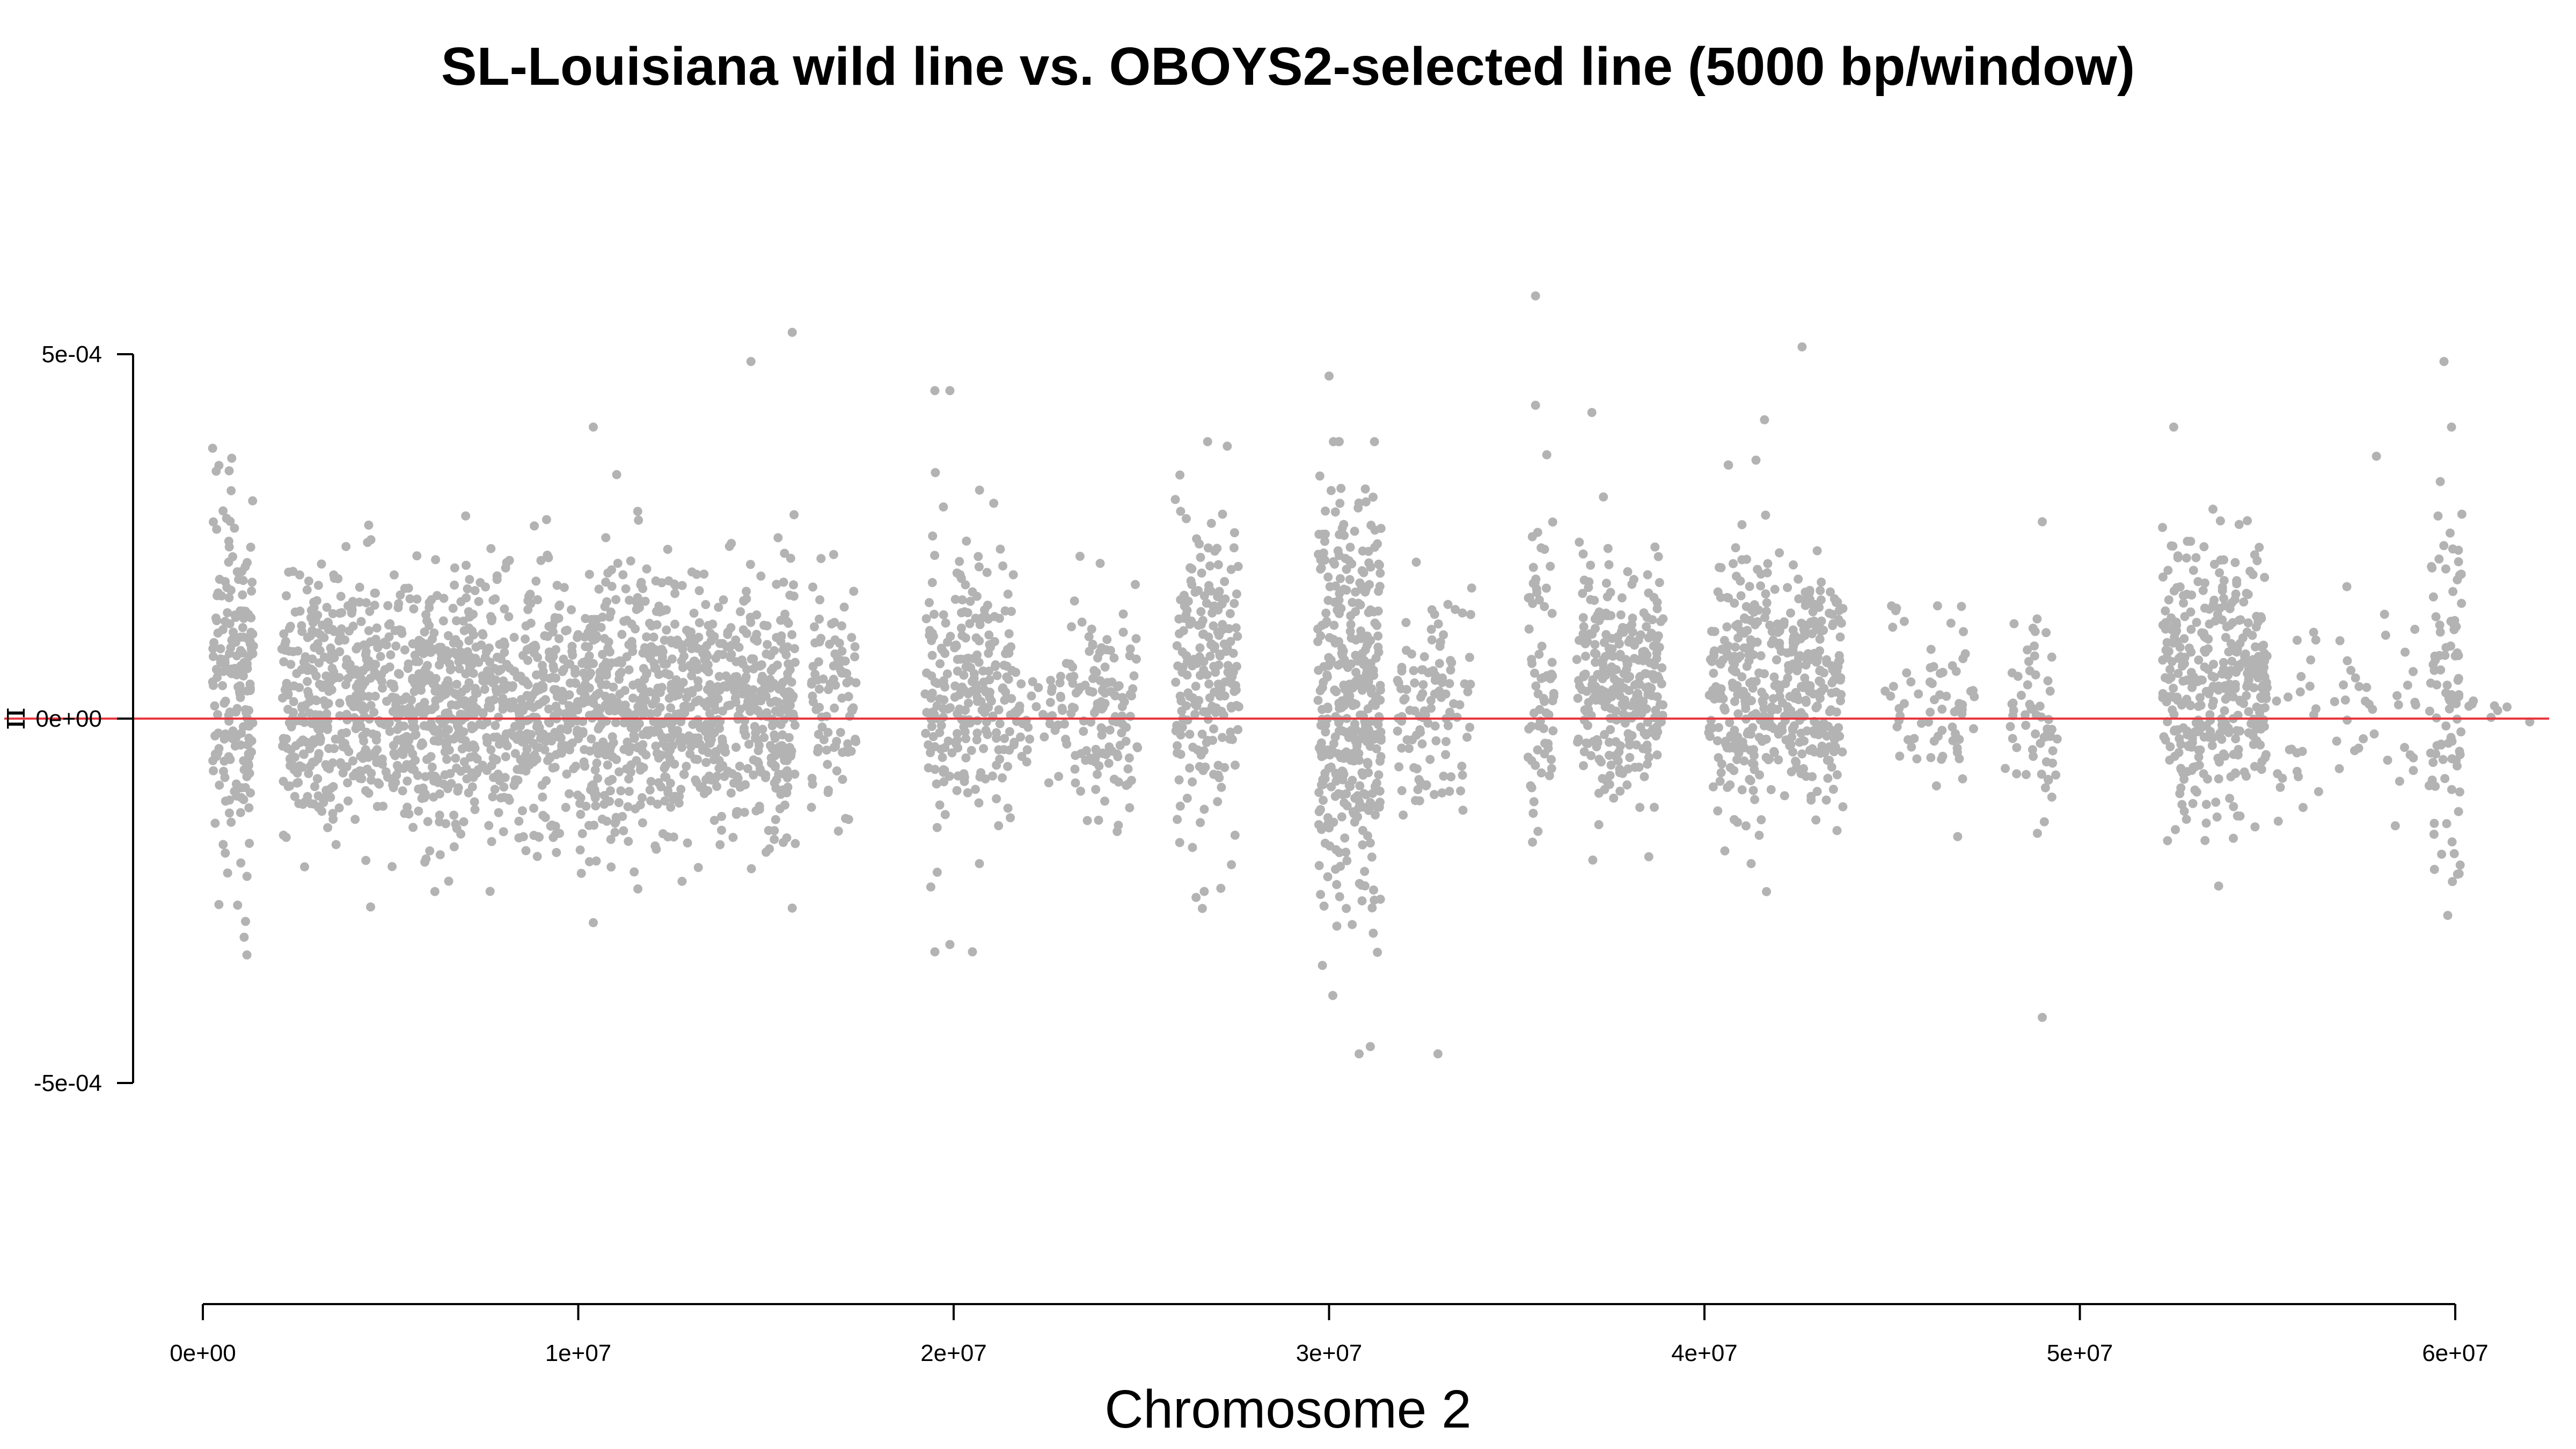 Image resolution: width=2576 pixels, height=1449 pixels. What do you see at coordinates (1704, 1353) in the screenshot?
I see `x-tick-label: 4e+07` at bounding box center [1704, 1353].